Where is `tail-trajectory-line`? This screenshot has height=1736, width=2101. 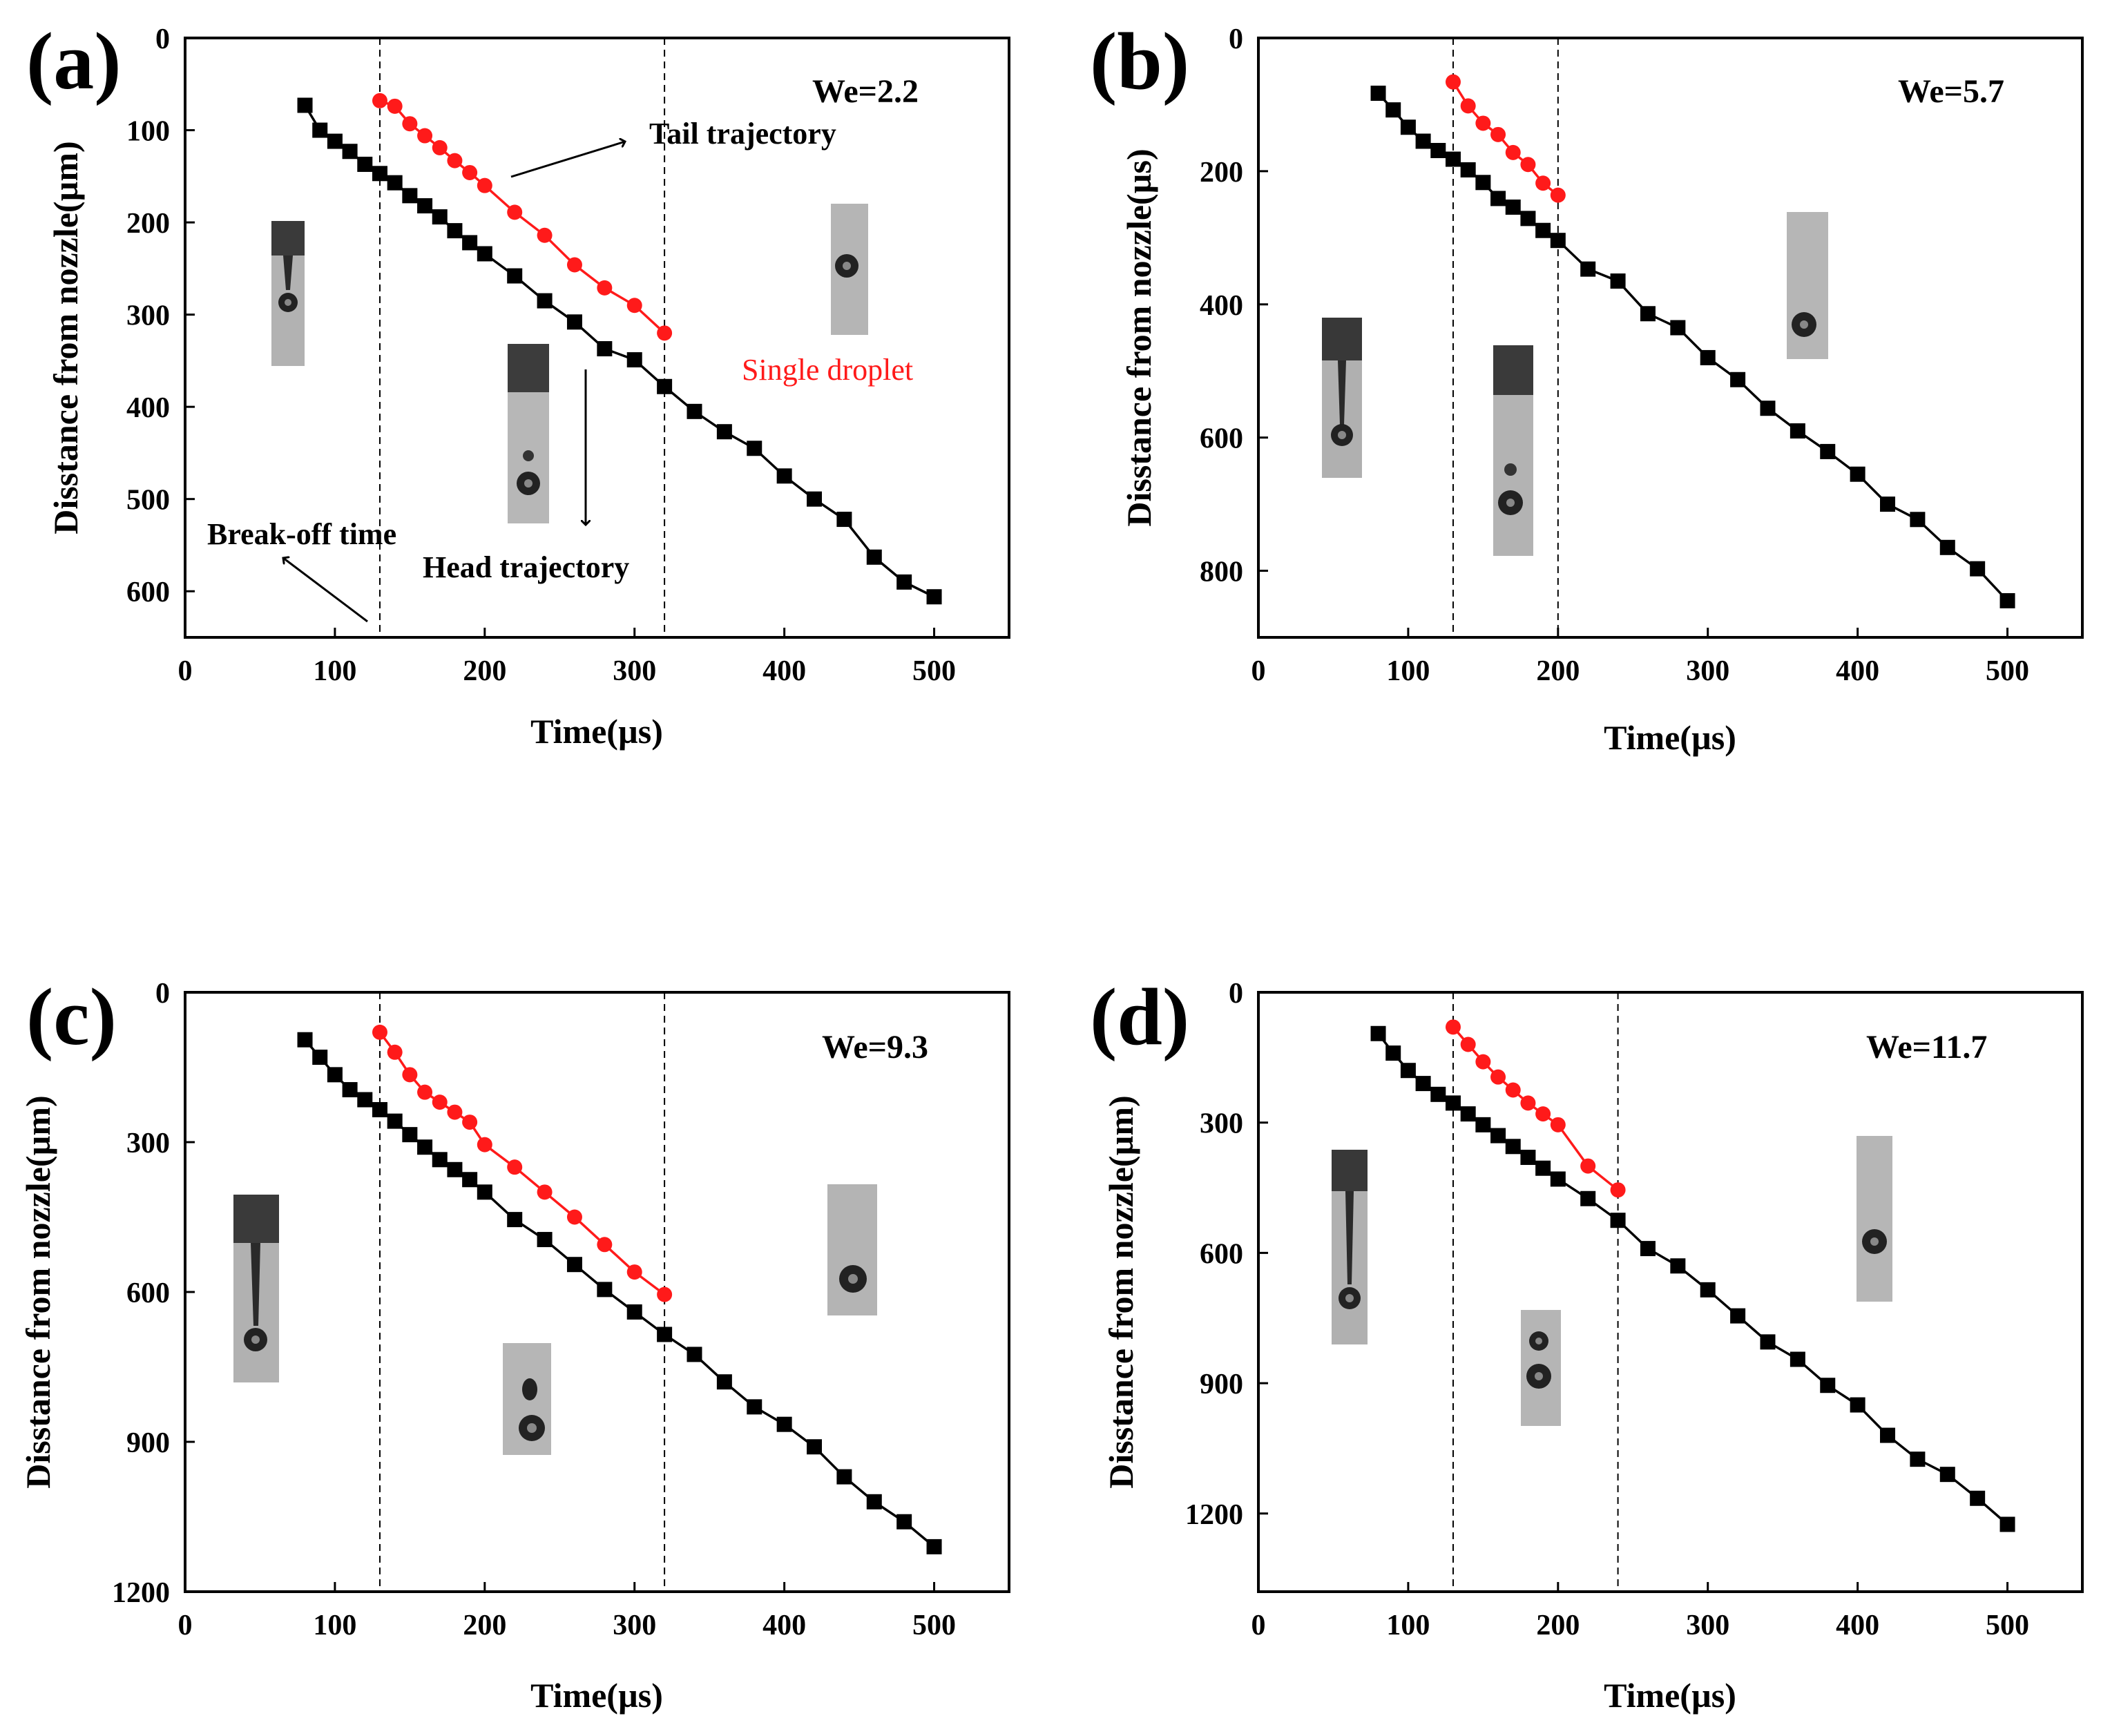
tail-trajectory-line is located at coordinates (1535, 1108).